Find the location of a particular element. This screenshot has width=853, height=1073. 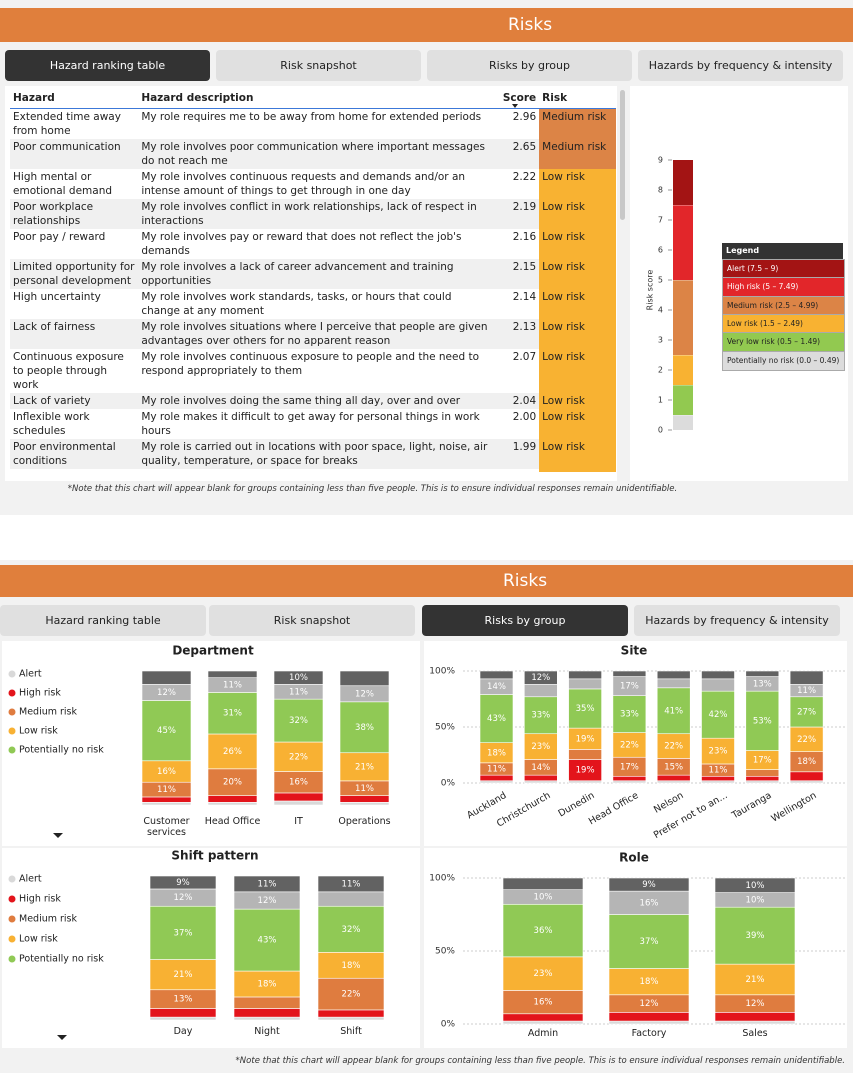

y-tick-label: 100% is located at coordinates (442, 672).